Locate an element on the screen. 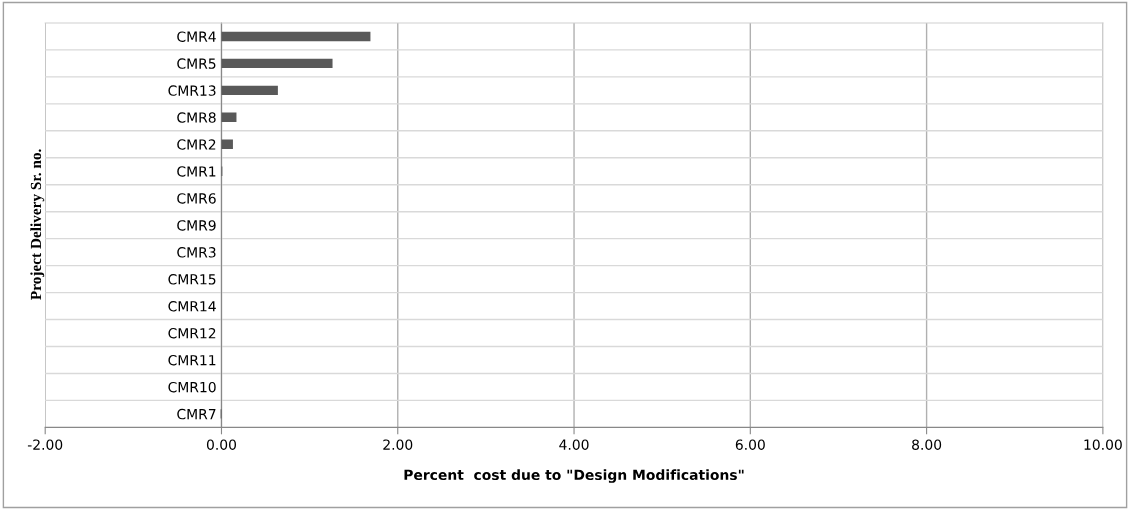 The width and height of the screenshot is (1130, 510). y-tick-label: CMR5 is located at coordinates (196, 63).